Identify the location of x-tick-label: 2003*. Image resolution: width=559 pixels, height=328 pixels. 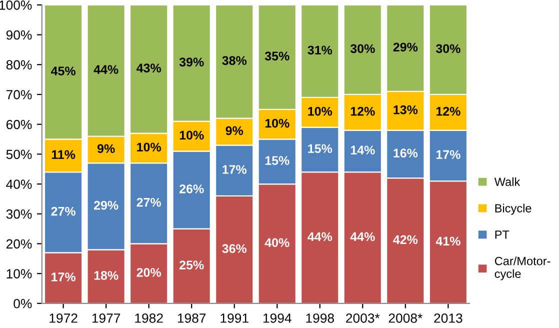
(363, 318).